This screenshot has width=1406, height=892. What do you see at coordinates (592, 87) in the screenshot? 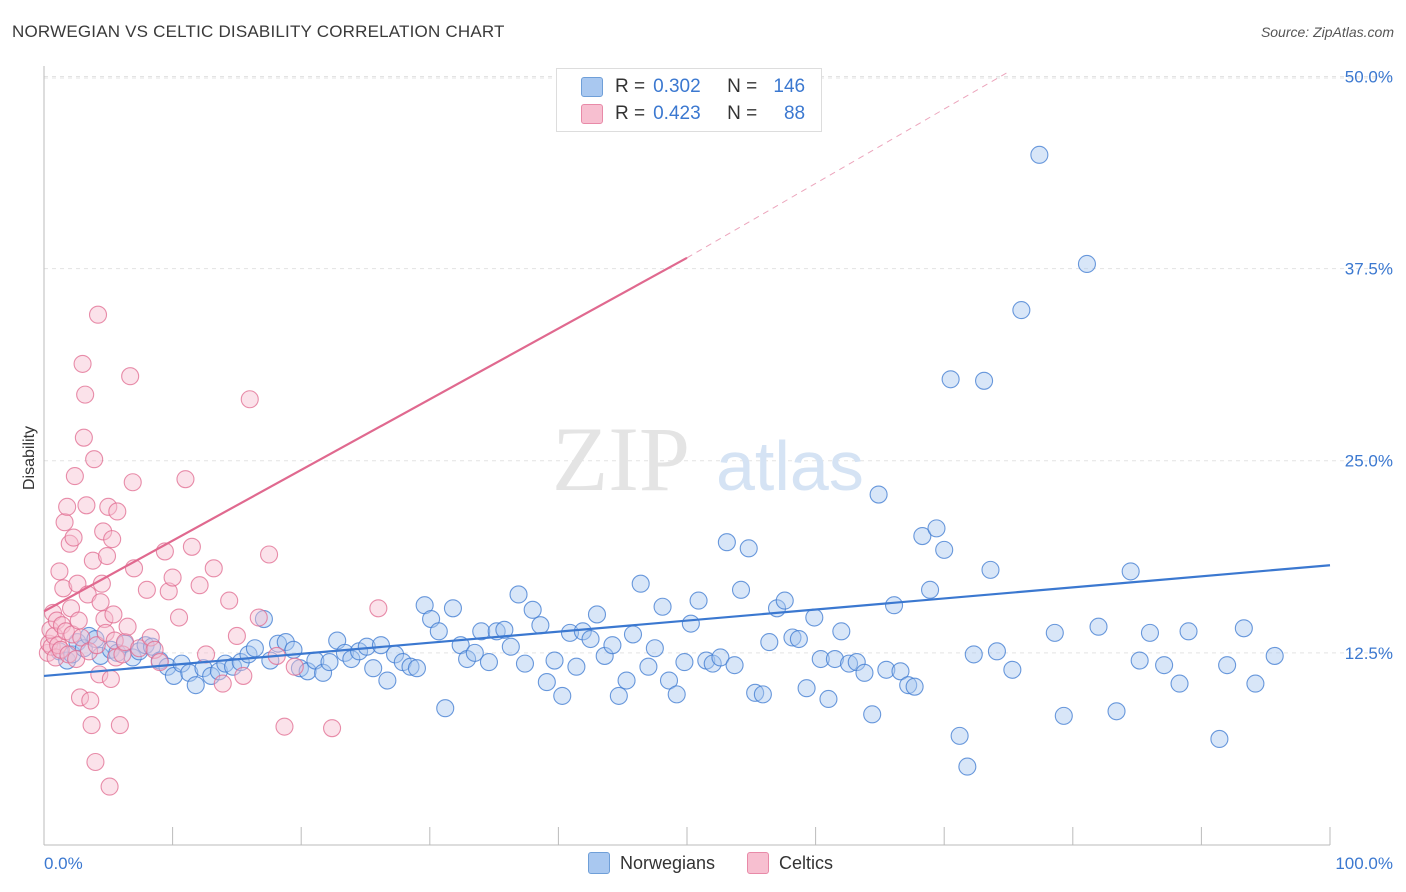
I see `legend-swatch-norwegians` at bounding box center [592, 87].